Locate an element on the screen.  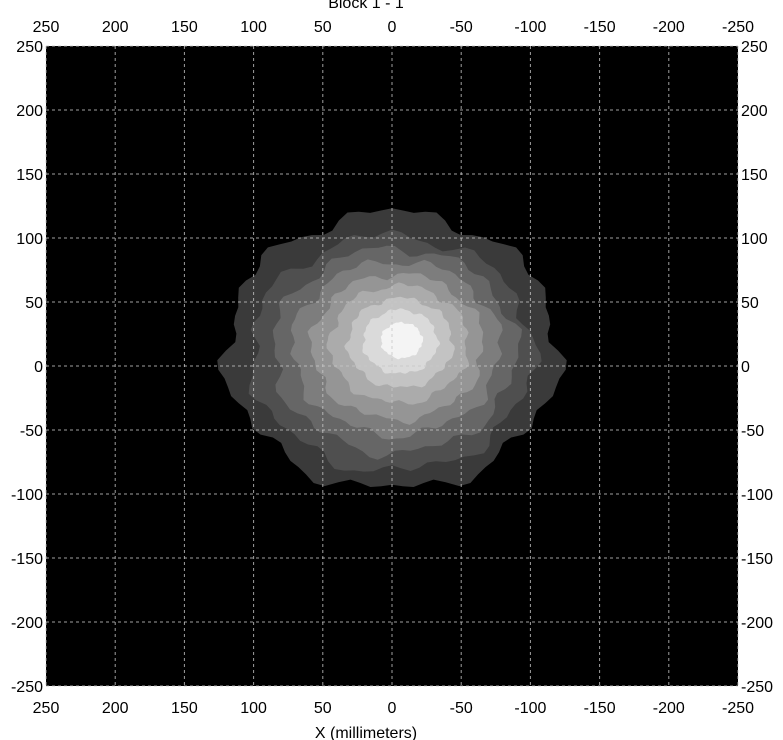
y-tick-label-right: -150 is located at coordinates (757, 559).